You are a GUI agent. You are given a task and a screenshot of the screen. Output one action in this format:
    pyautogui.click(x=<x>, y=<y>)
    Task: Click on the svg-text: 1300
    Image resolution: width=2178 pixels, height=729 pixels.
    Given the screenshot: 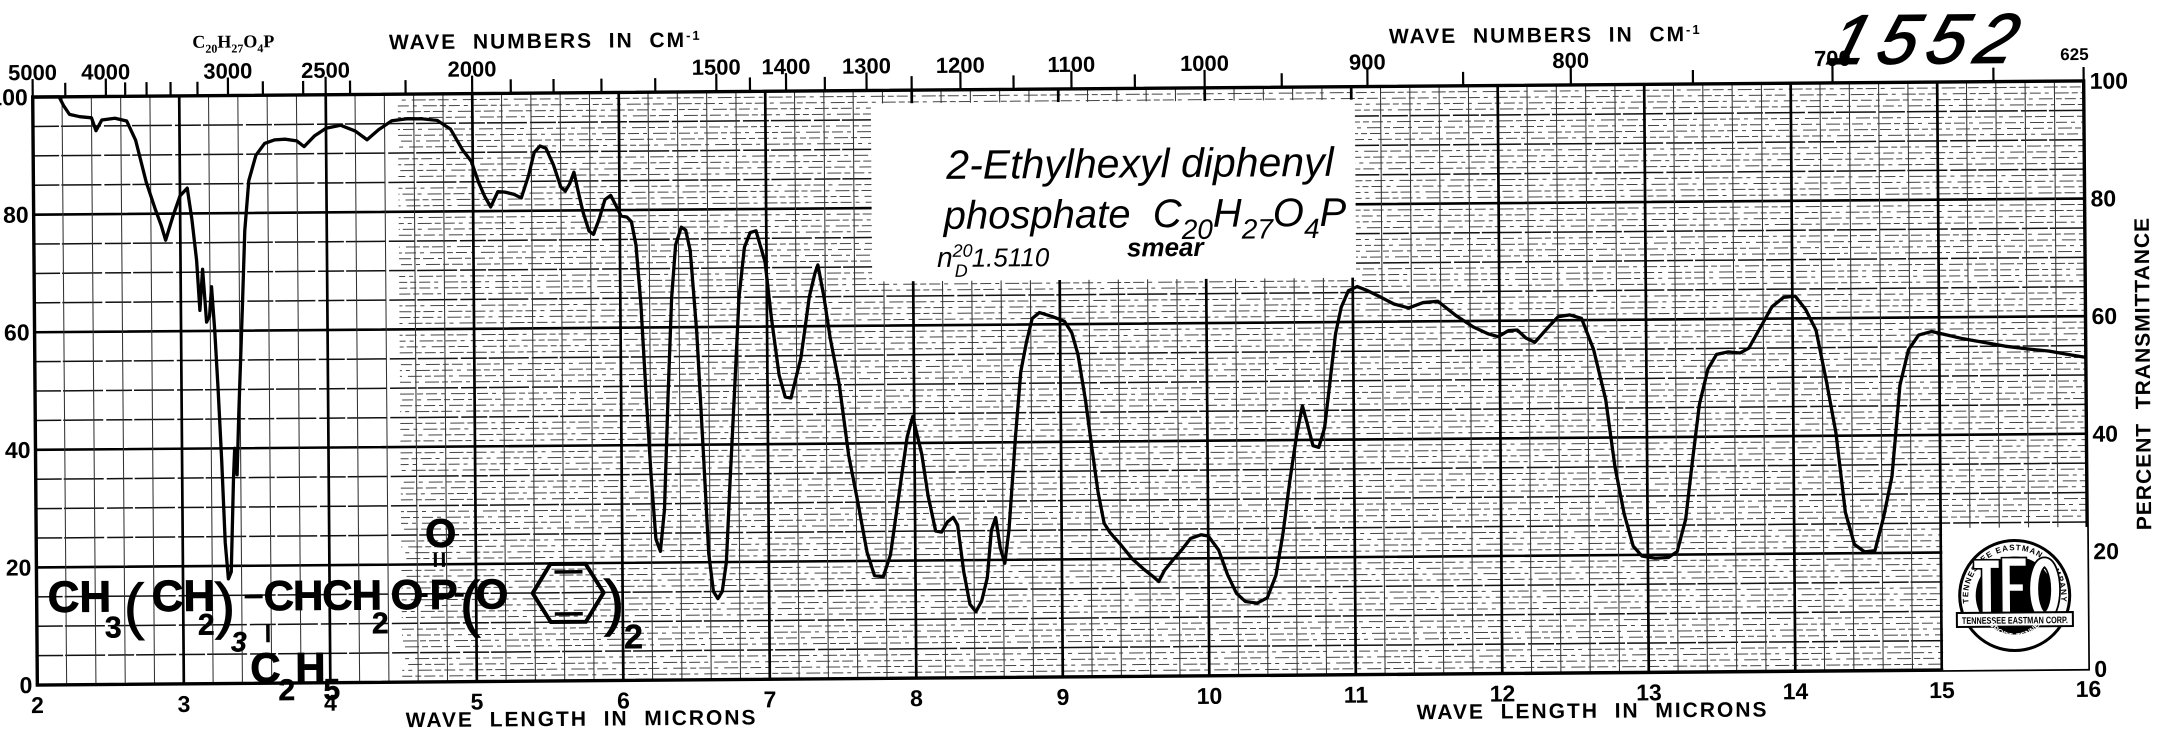 What is the action you would take?
    pyautogui.click(x=866, y=65)
    